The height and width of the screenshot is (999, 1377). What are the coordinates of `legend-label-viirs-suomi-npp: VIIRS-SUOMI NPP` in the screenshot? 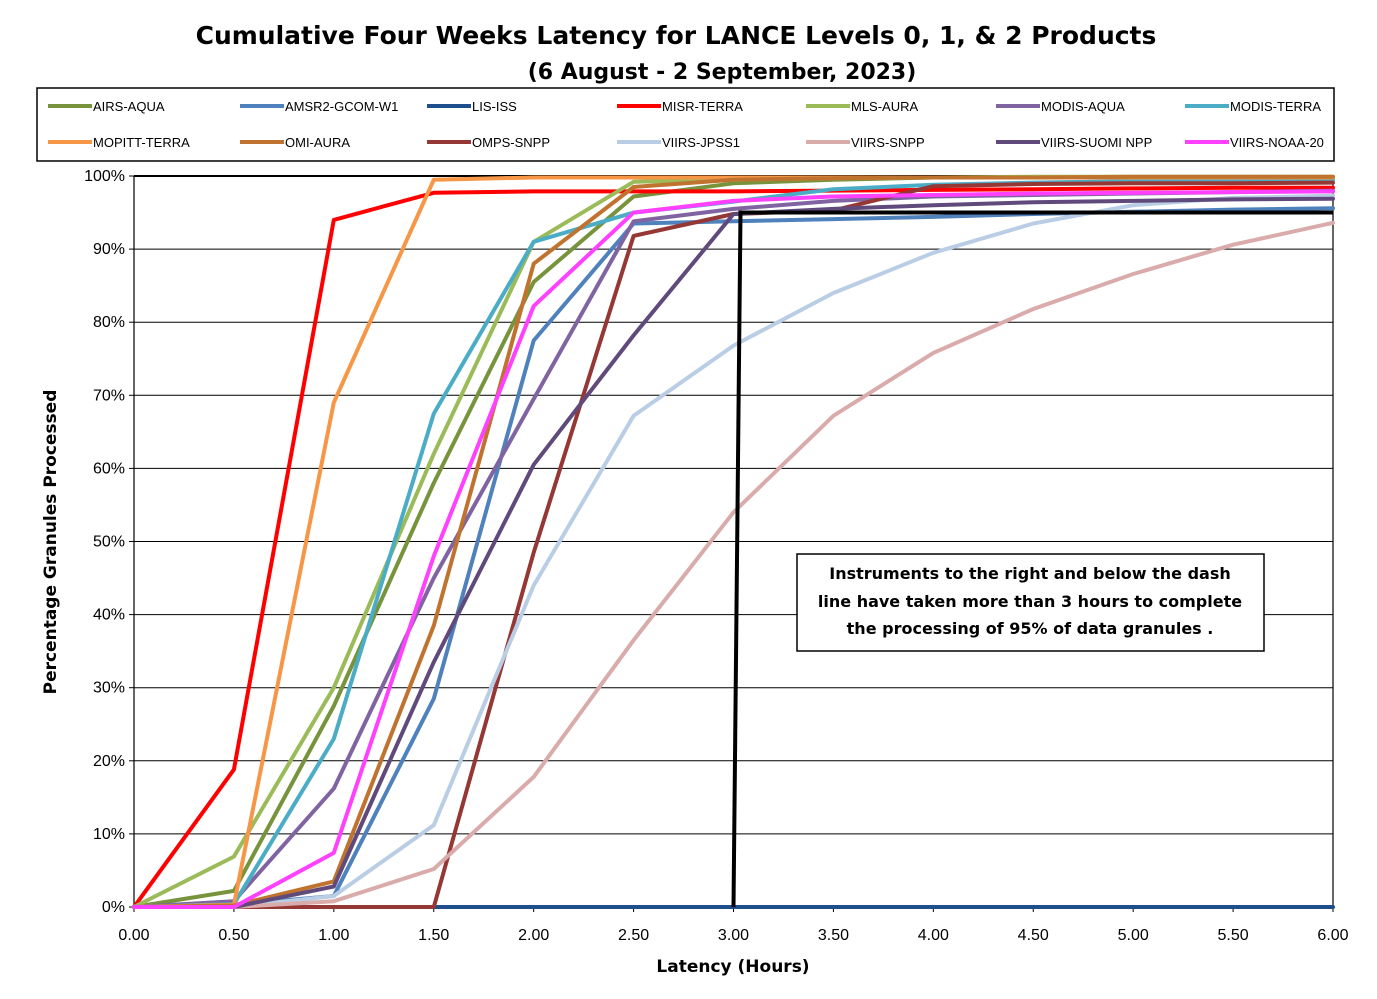 It's located at (1096, 142).